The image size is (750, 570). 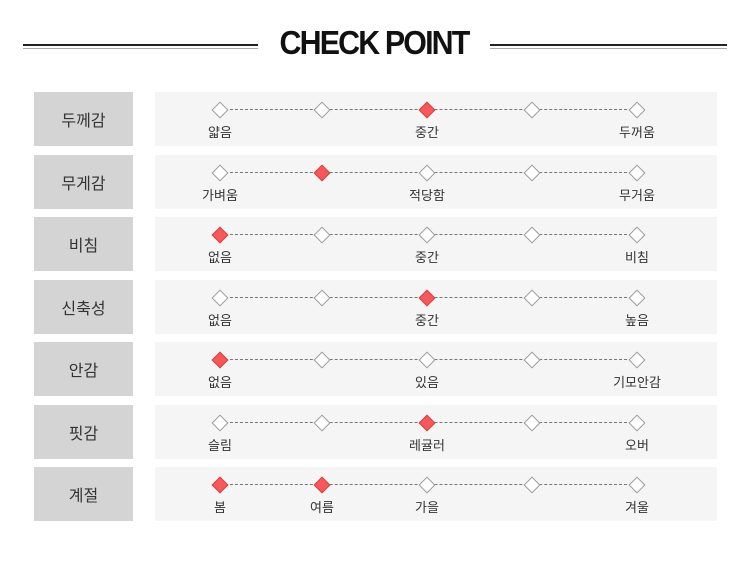 I want to click on scale-option-label: 비침, so click(x=637, y=258).